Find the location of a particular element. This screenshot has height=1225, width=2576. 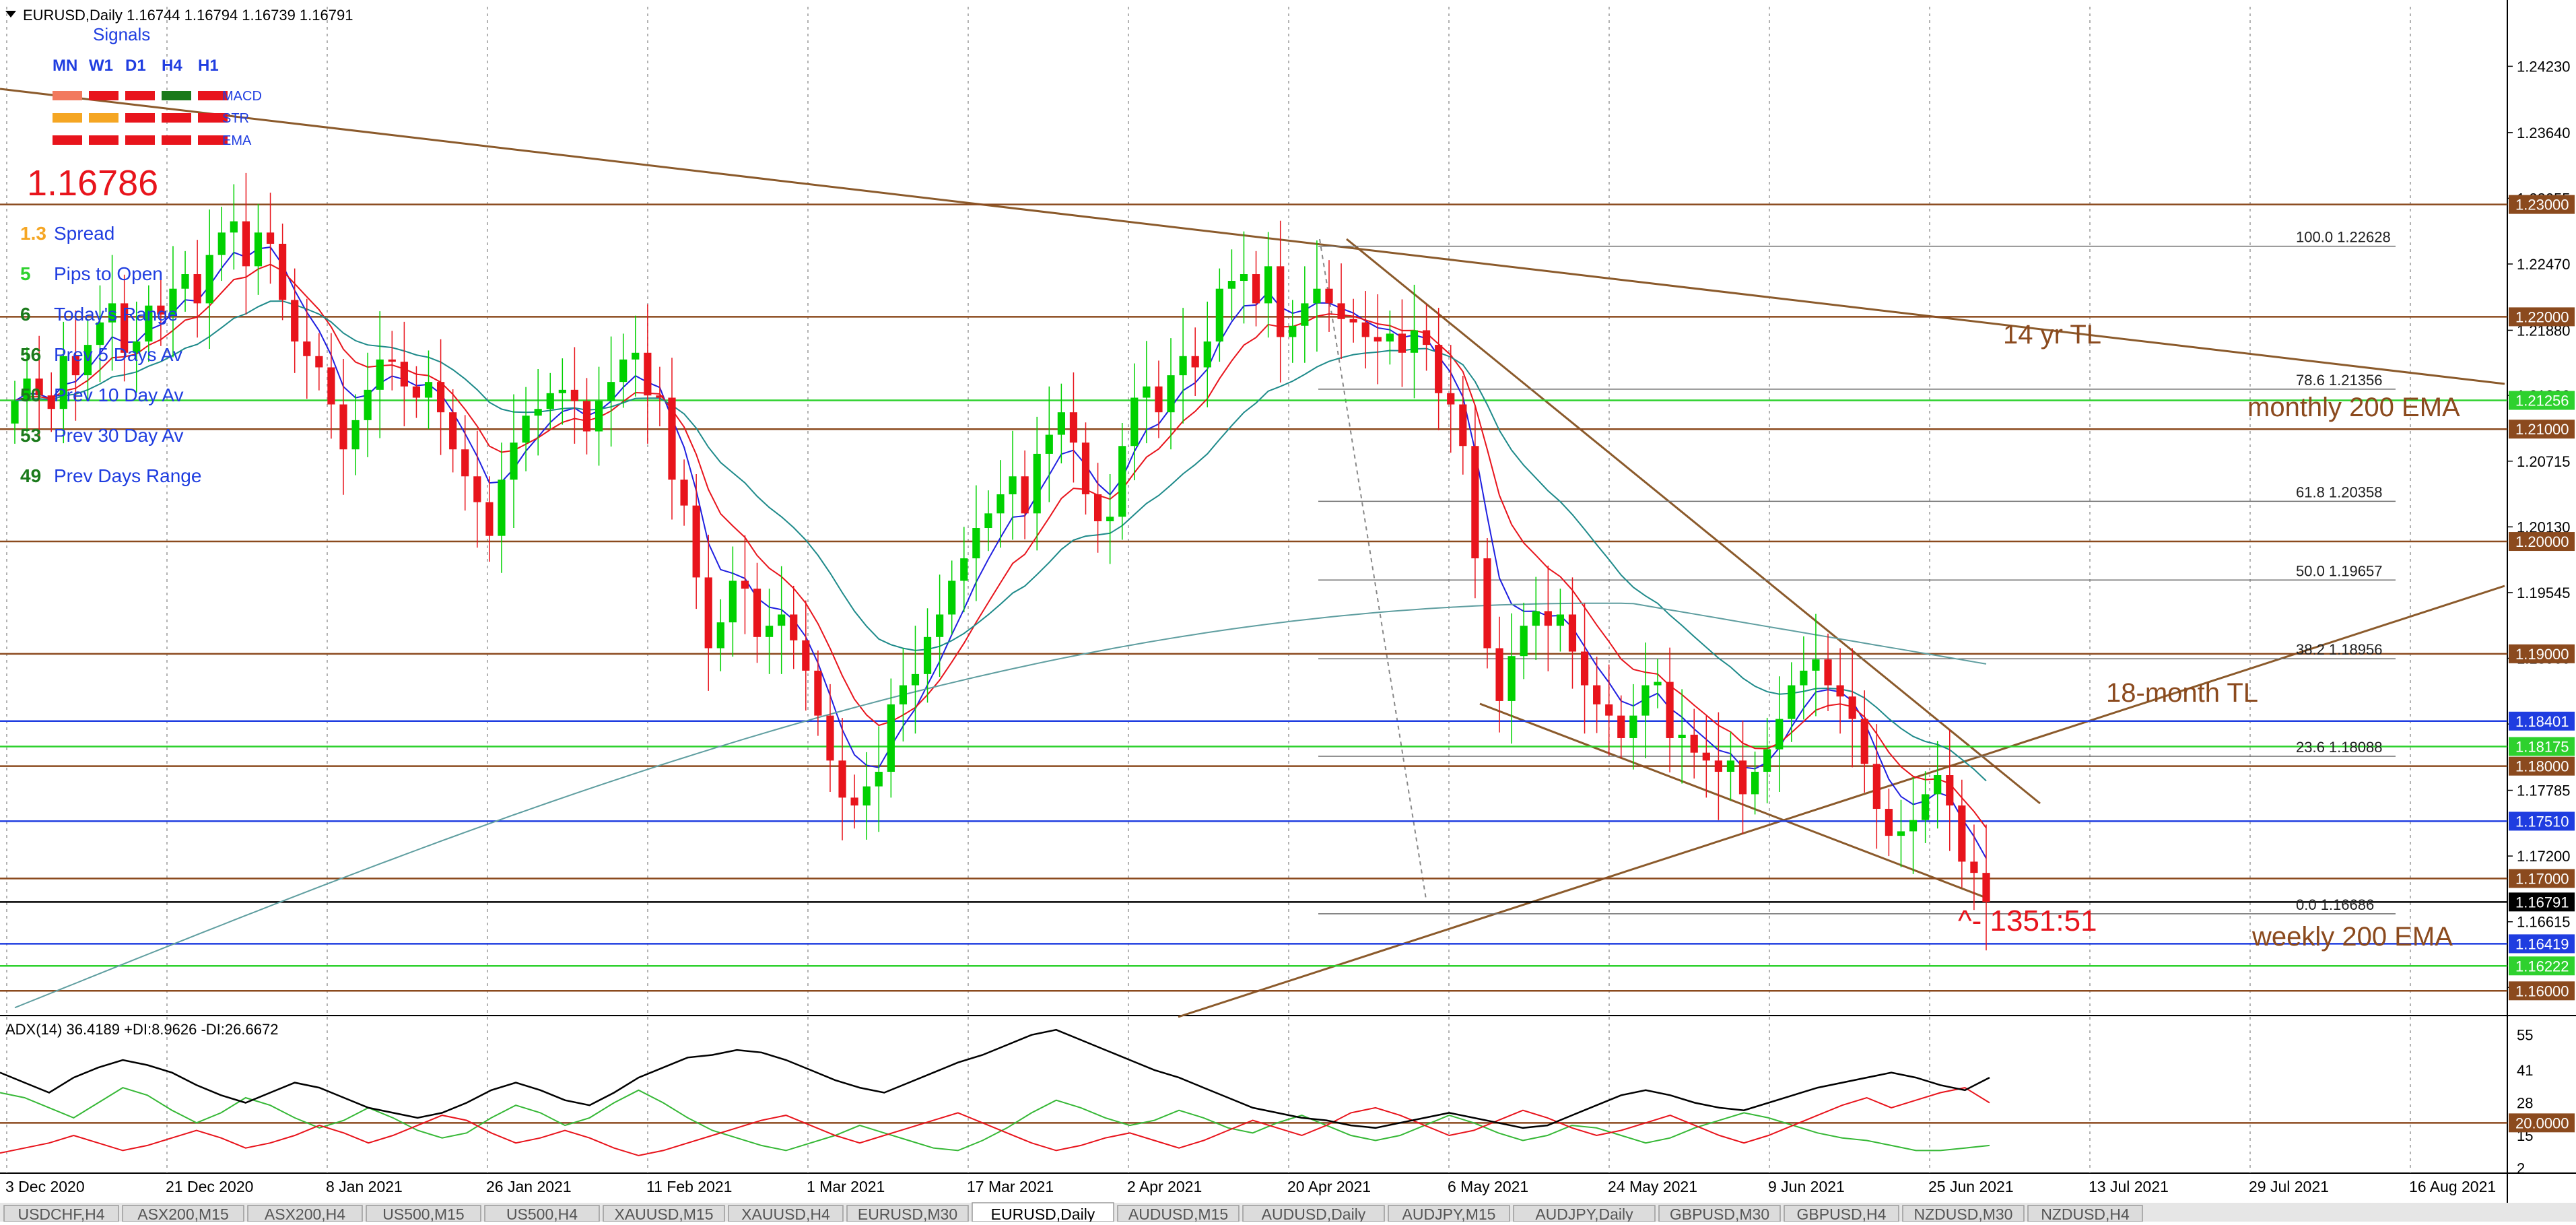

chart-menu-triangle-icon is located at coordinates (10, 14).